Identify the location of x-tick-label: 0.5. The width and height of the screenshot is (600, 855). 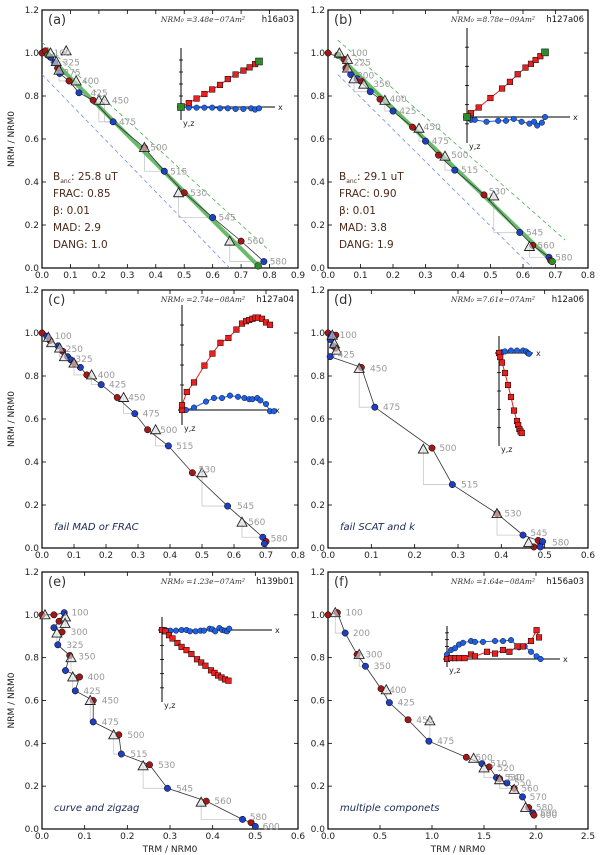
(184, 276).